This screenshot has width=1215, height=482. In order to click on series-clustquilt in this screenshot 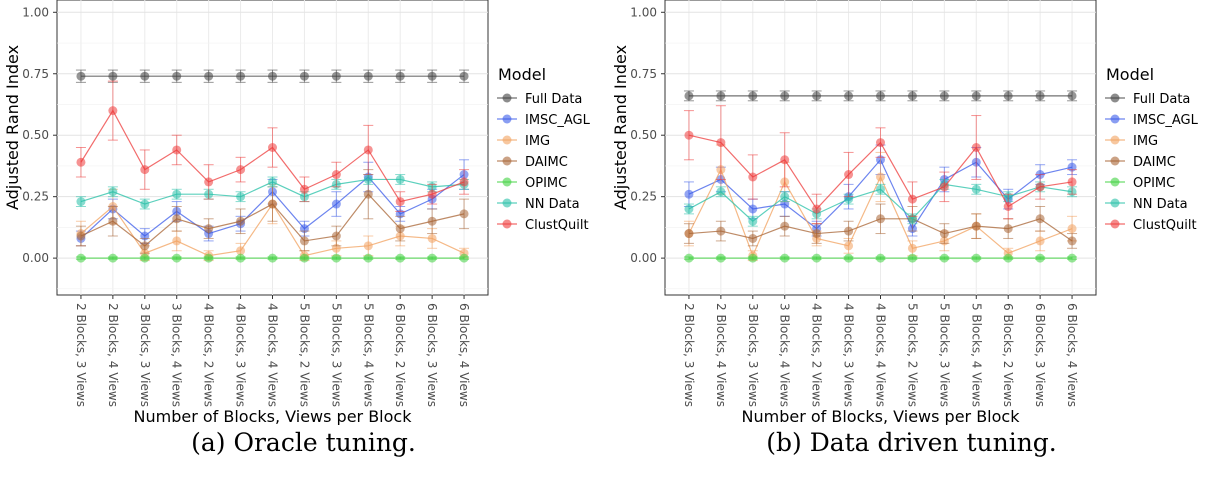, I will do `click(272, 146)`.